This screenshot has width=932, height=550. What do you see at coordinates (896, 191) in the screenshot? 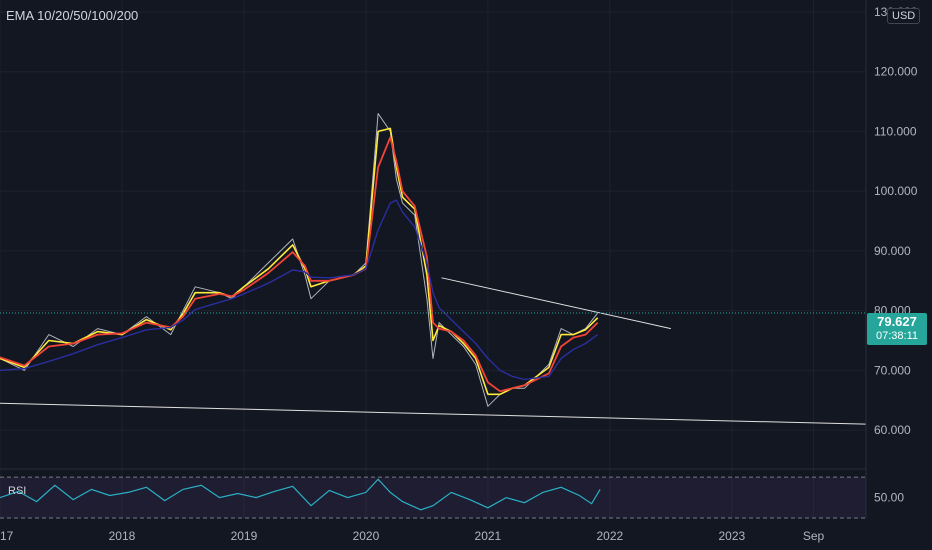
I see `y-tick-label: 100.000` at bounding box center [896, 191].